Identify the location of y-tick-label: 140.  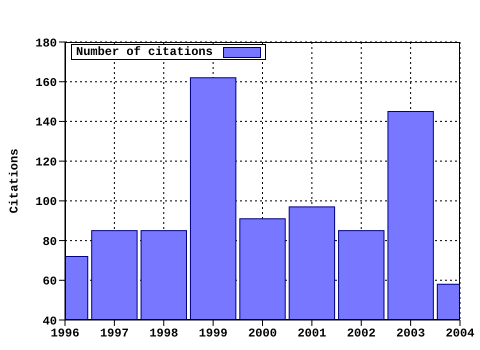
(46, 123).